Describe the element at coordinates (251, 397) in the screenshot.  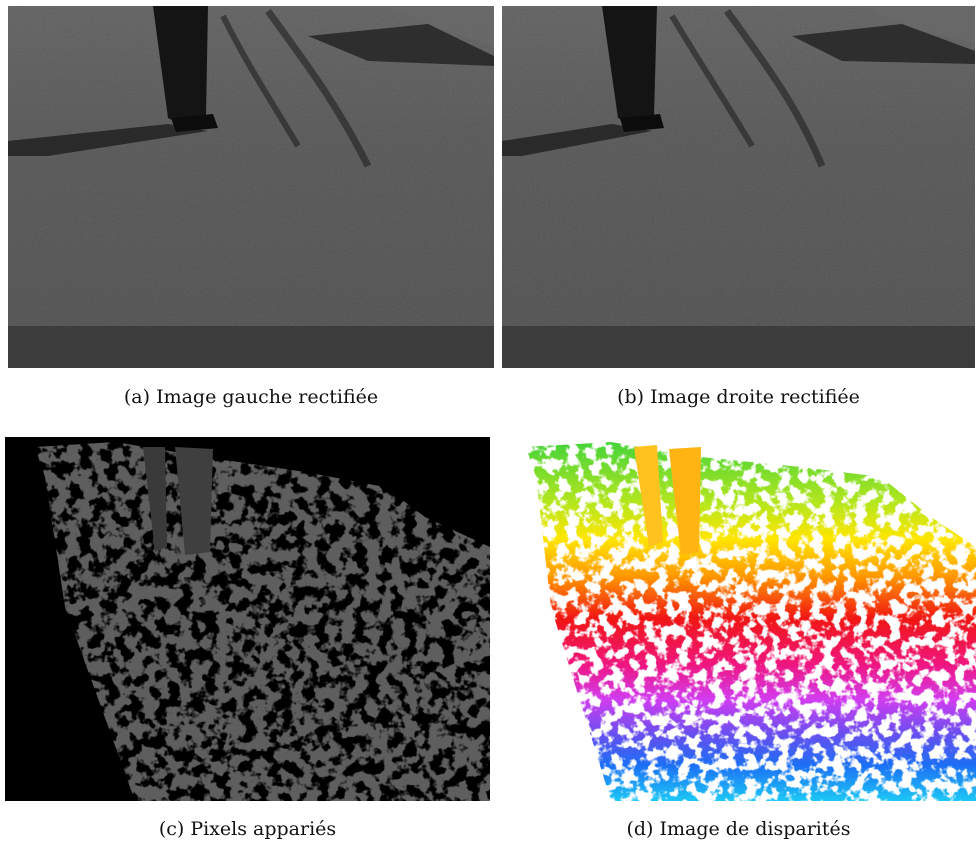
I see `caption-left-rectified: (a) Image gauche rectifiée` at that location.